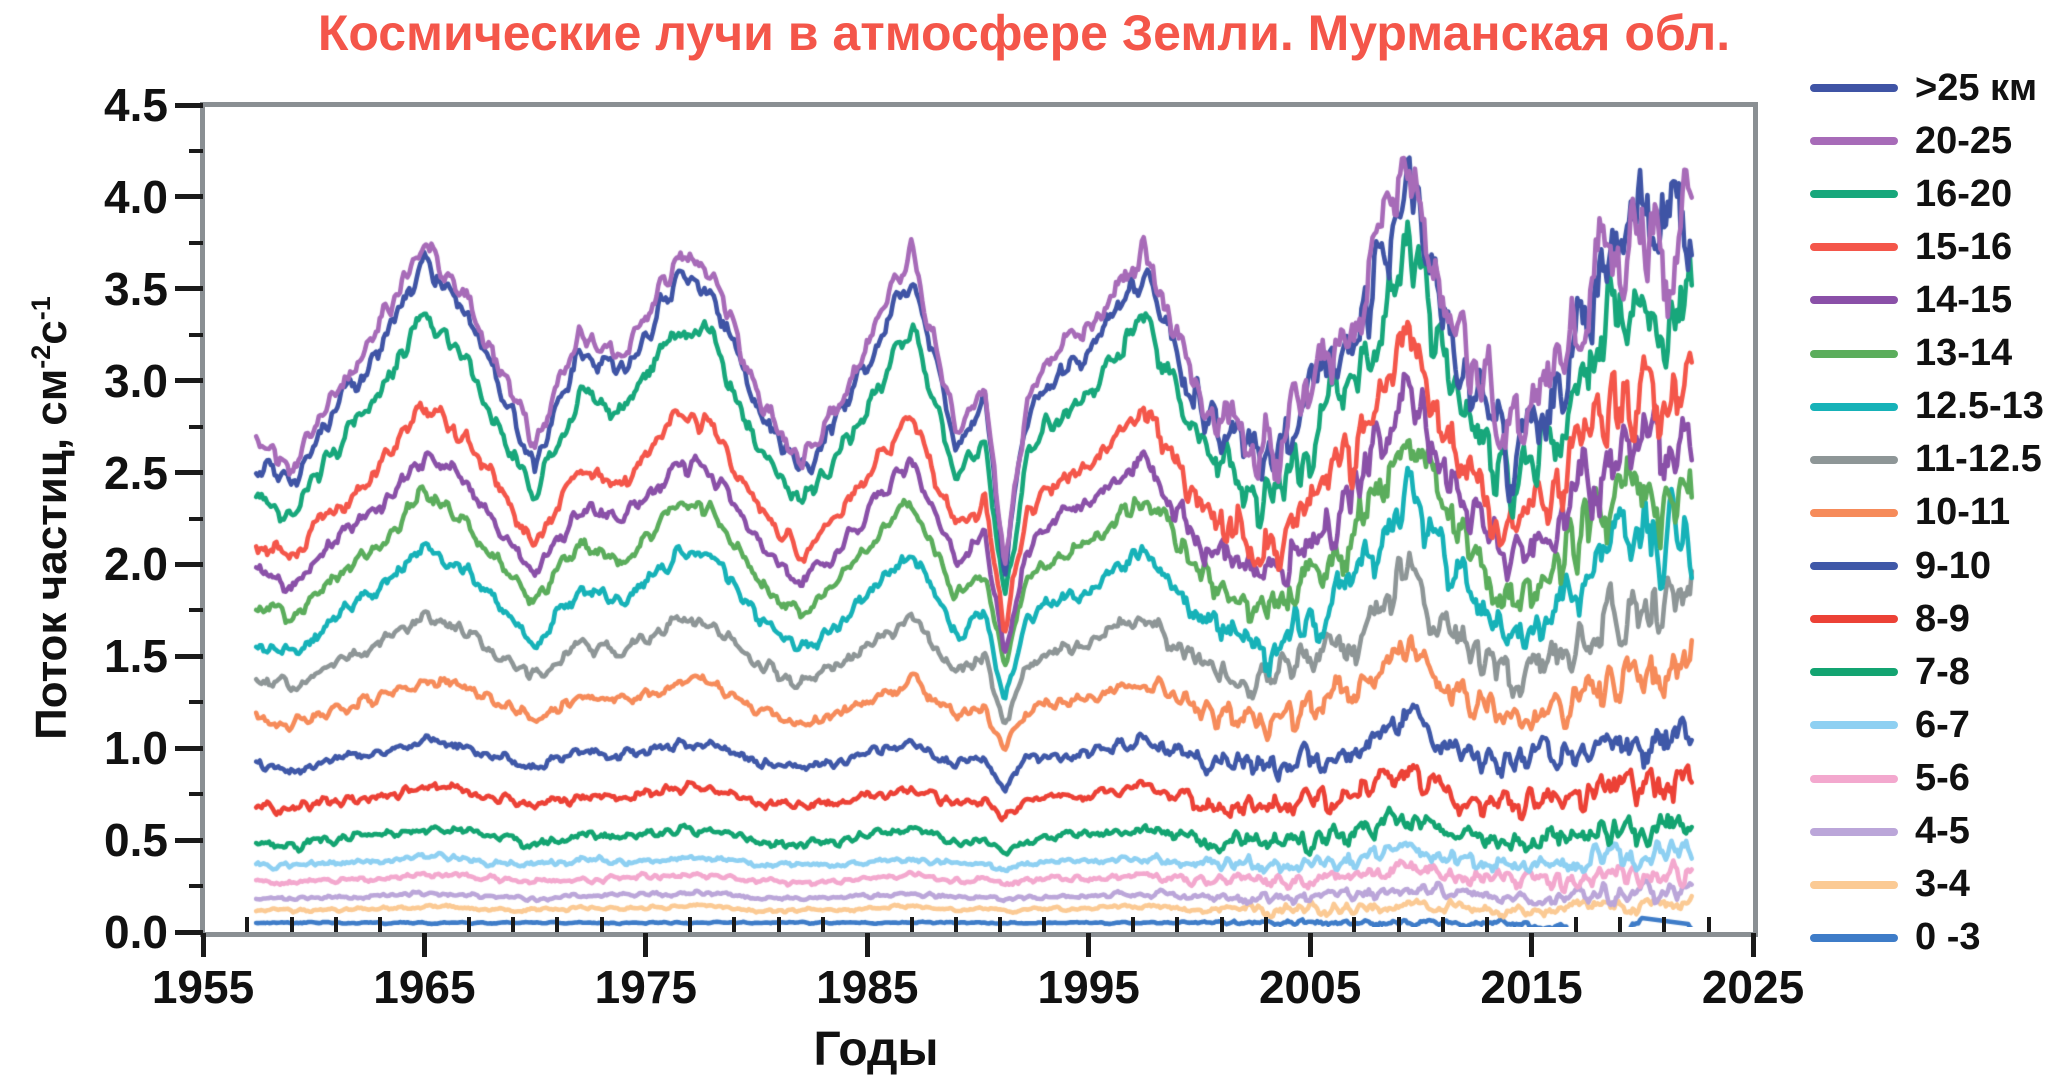 The image size is (2048, 1084). I want to click on y-tick-label: 4.5, so click(136, 105).